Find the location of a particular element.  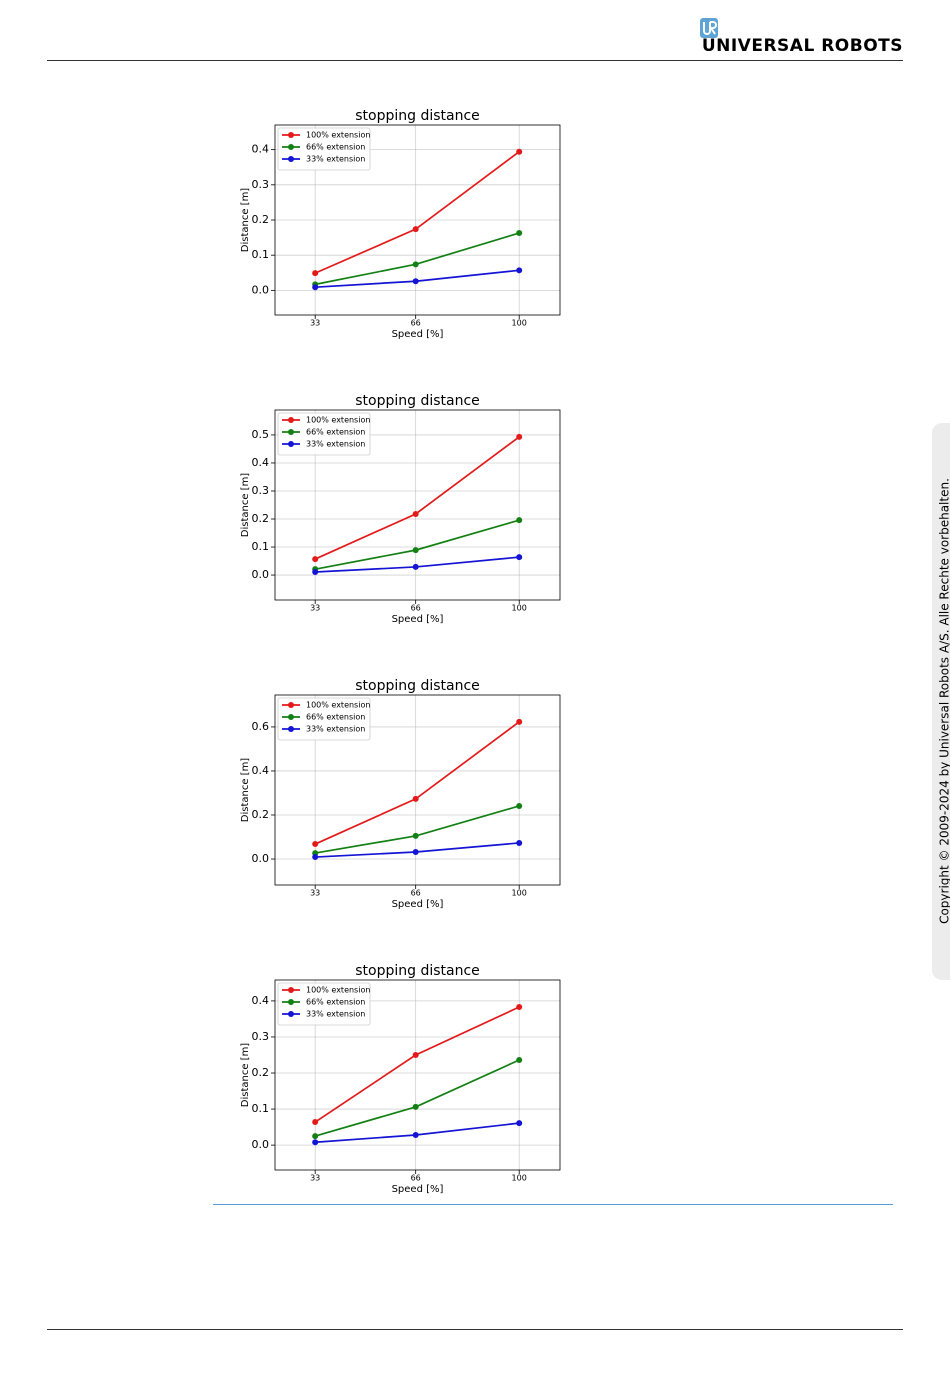

y-tick-label: 0.5 is located at coordinates (261, 434).